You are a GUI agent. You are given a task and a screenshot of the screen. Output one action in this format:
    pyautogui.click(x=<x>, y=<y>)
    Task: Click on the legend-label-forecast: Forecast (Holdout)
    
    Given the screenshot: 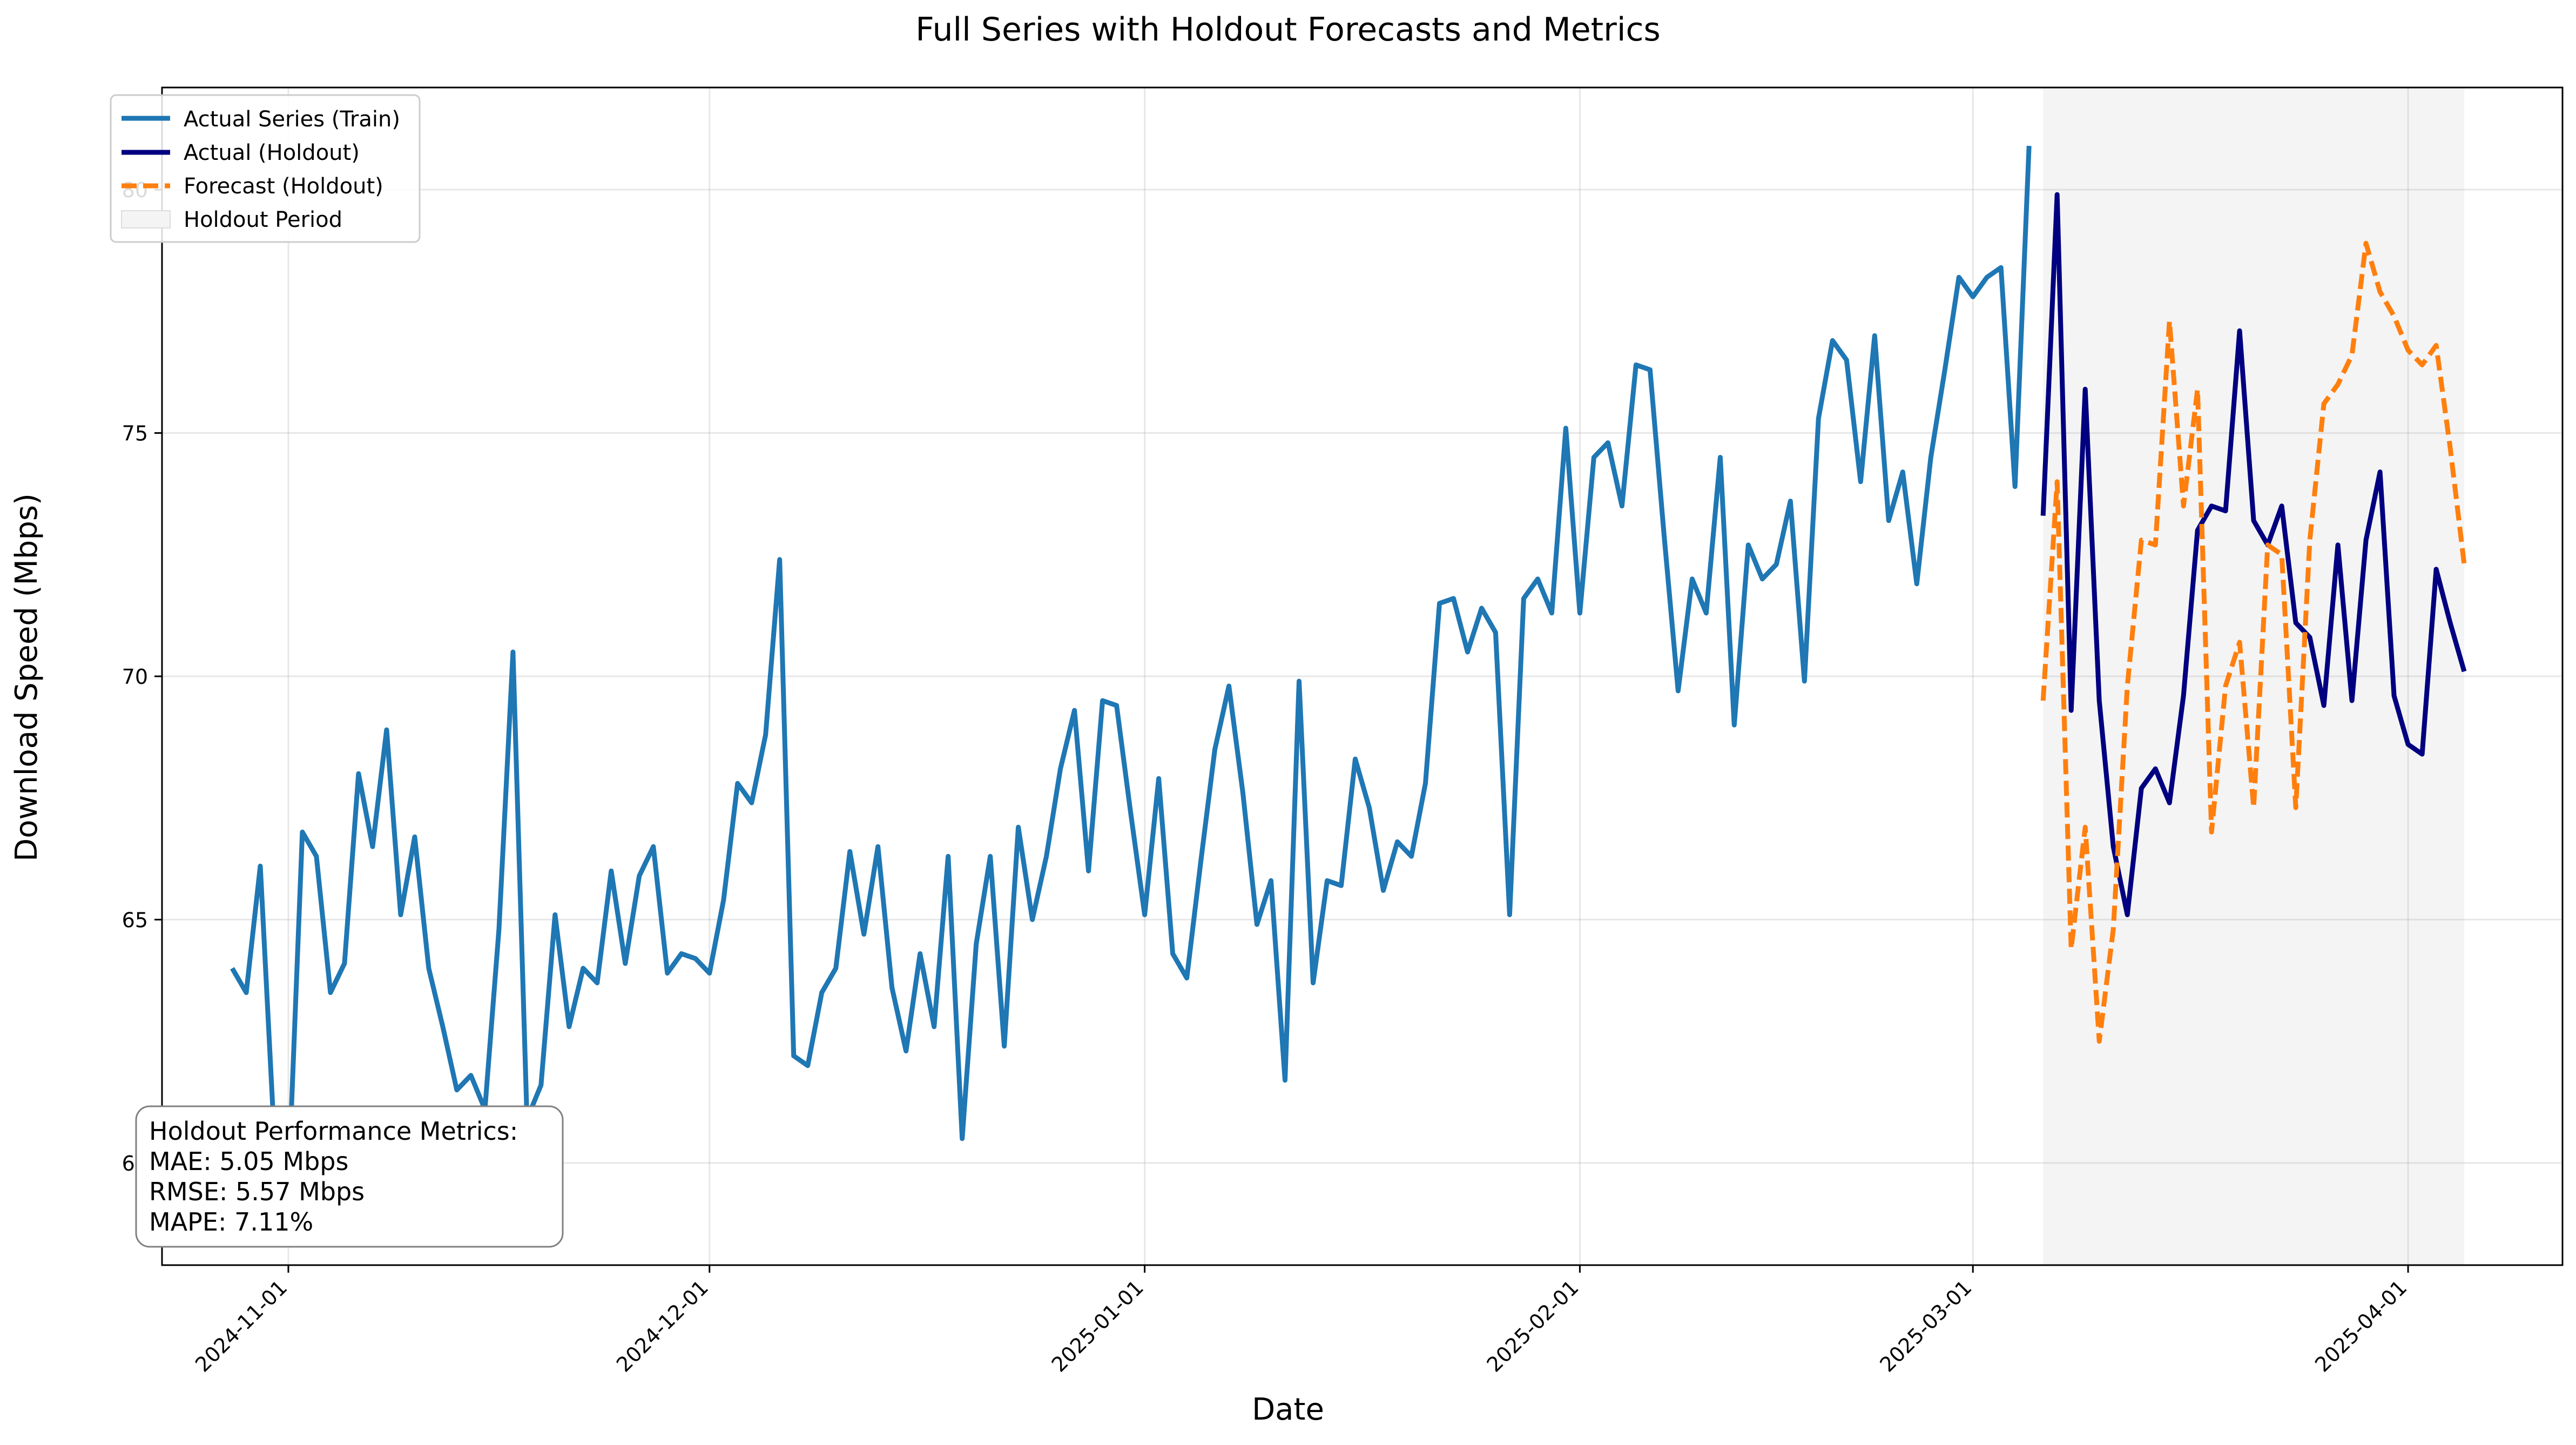 What is the action you would take?
    pyautogui.click(x=283, y=186)
    